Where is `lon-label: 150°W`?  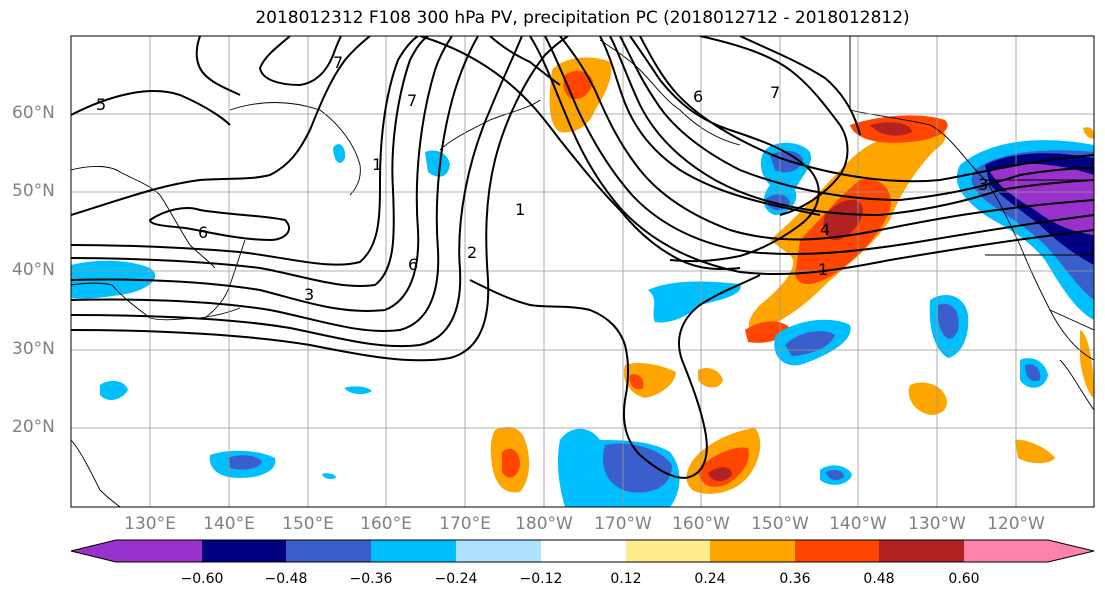
lon-label: 150°W is located at coordinates (780, 524).